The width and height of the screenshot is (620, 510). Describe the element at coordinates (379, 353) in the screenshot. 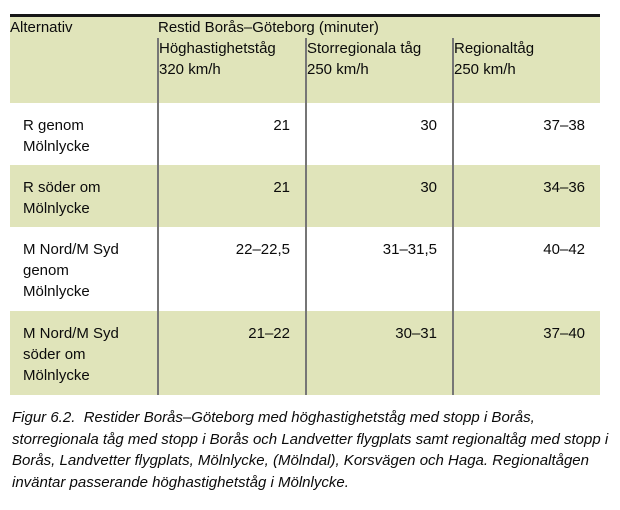

I see `cell-value: 30–31` at that location.